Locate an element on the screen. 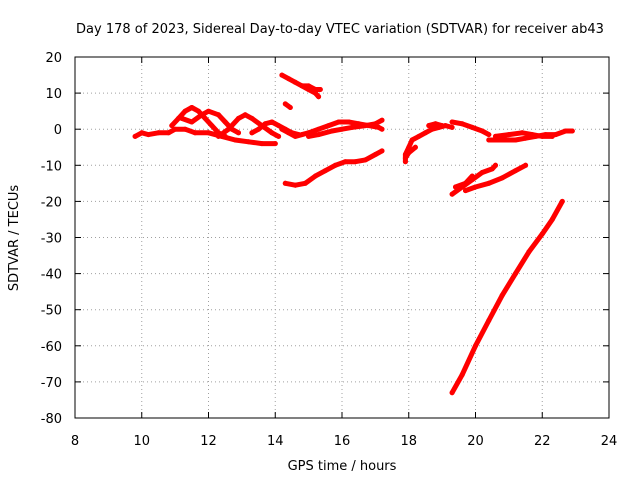 The image size is (640, 480). y-tick-label: 10 is located at coordinates (53, 94).